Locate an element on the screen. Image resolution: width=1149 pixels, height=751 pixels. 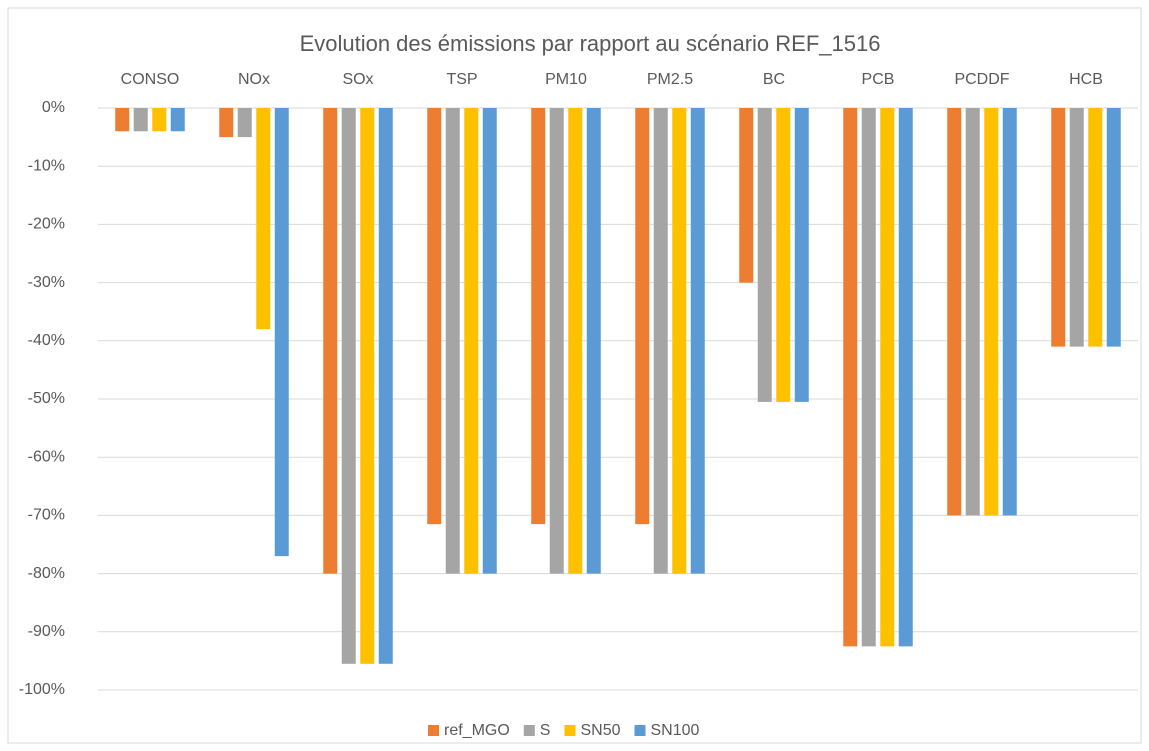
y-tick-label: -80% is located at coordinates (46, 573).